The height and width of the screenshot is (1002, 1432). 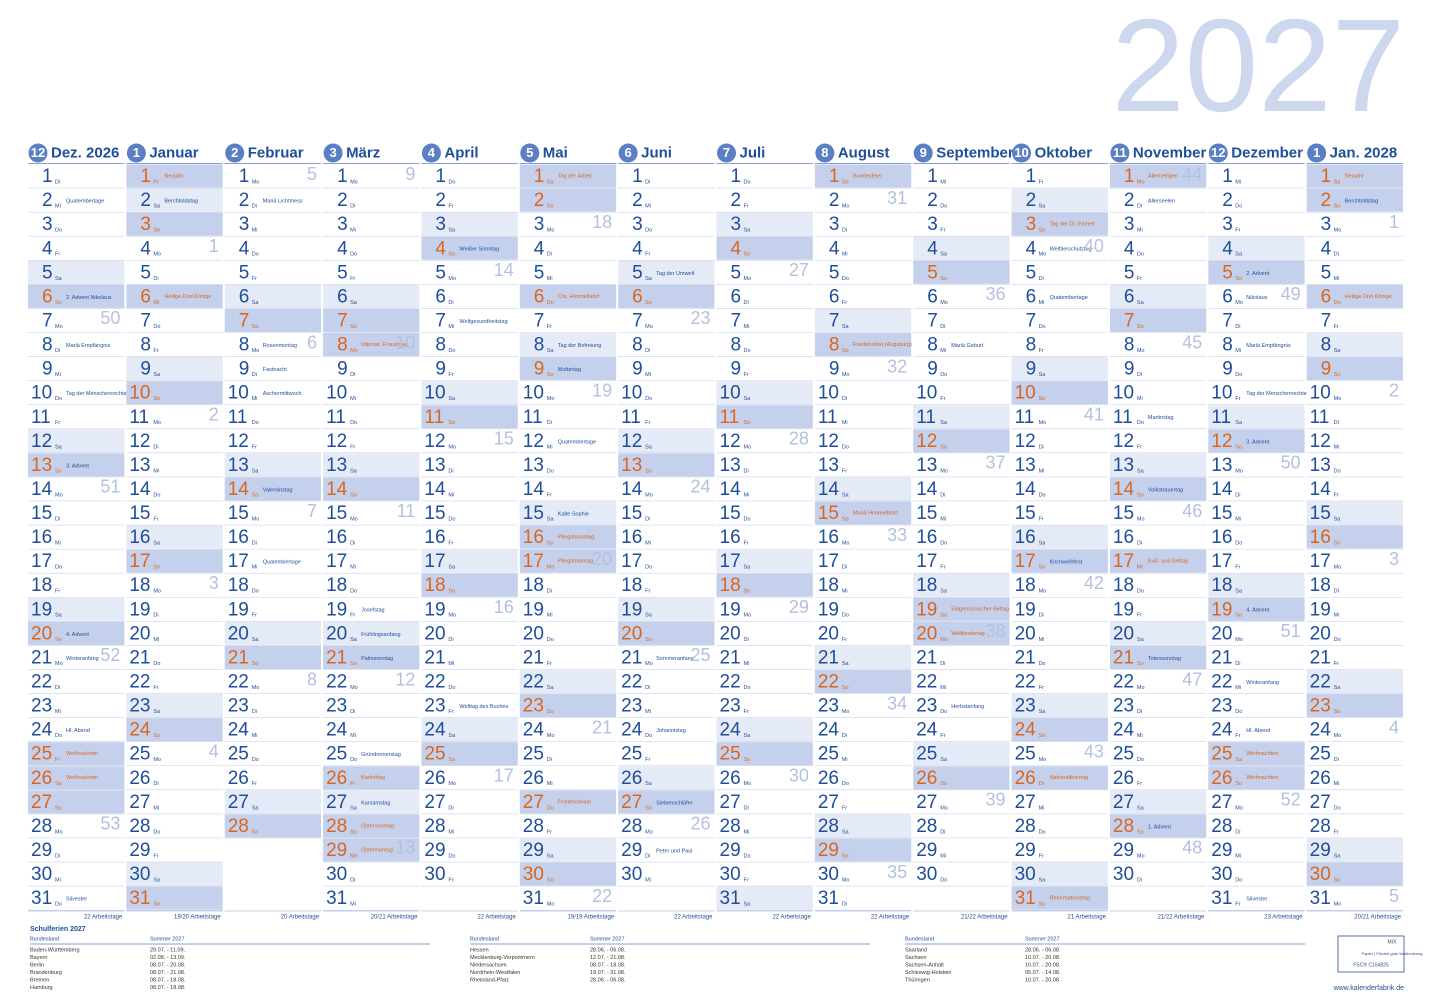 What do you see at coordinates (1321, 730) in the screenshot?
I see `day-number: 24` at bounding box center [1321, 730].